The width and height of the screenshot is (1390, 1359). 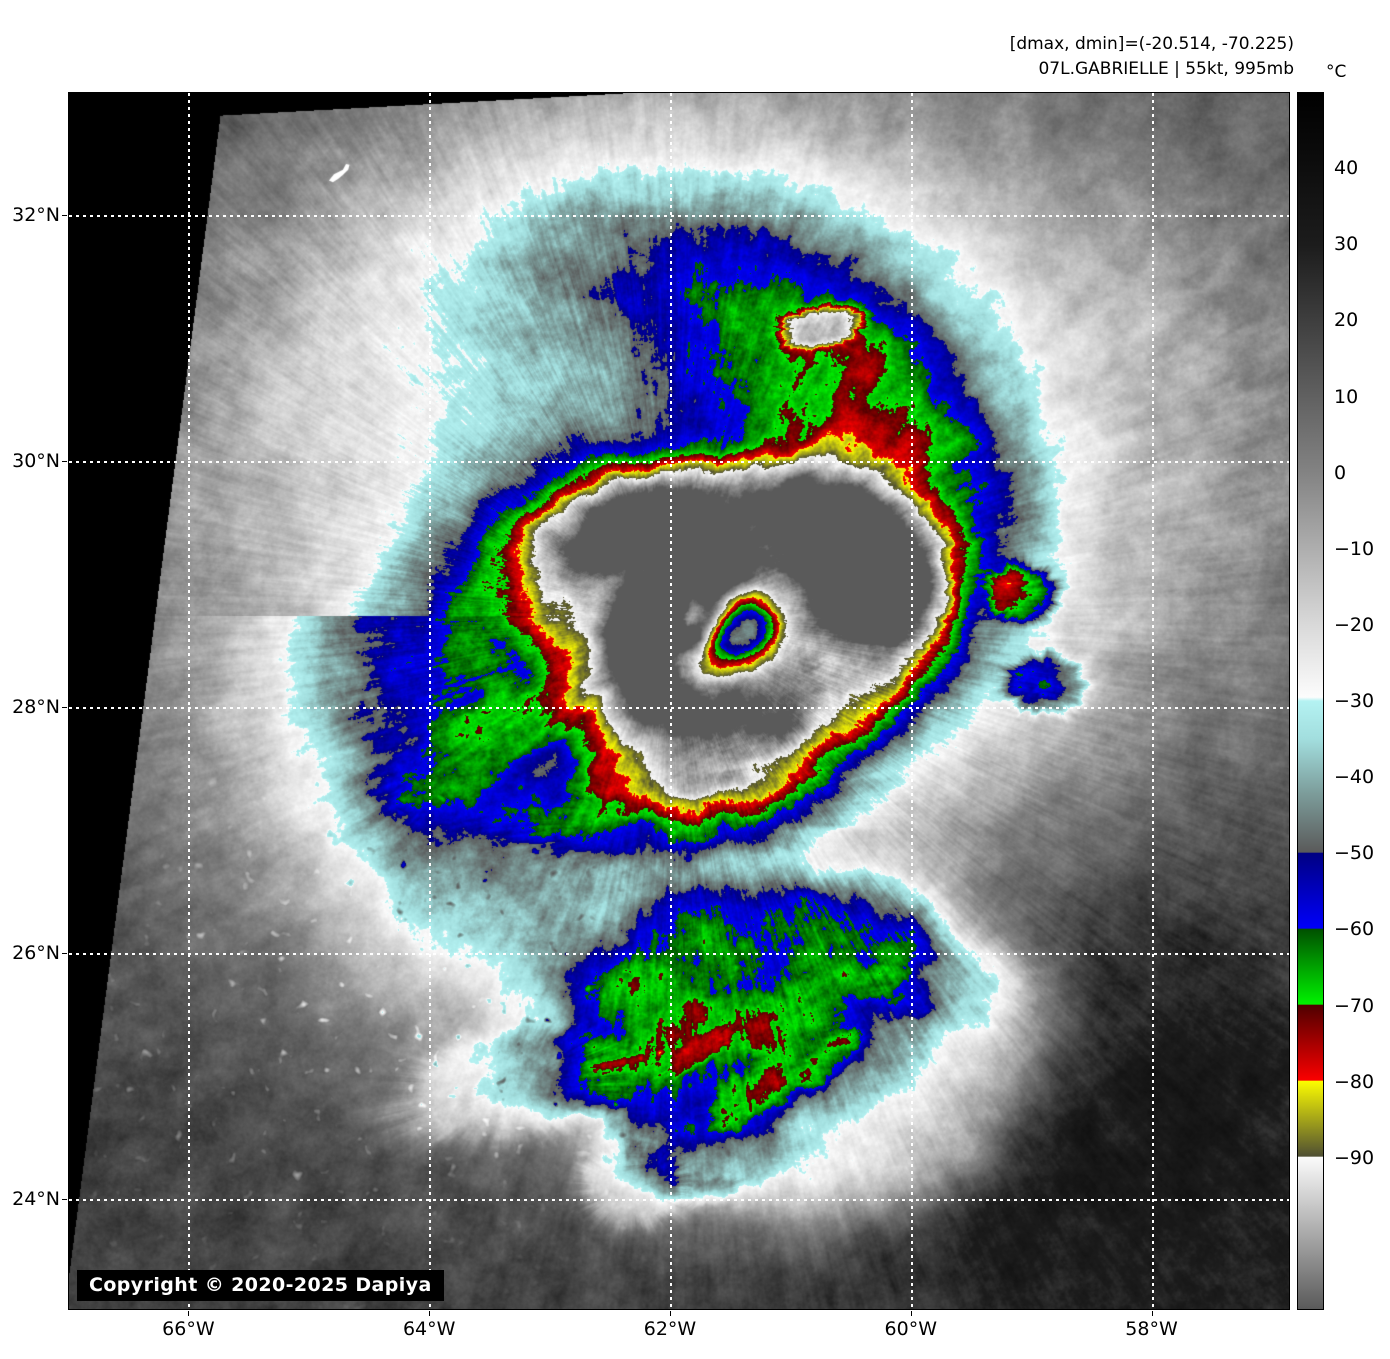 What do you see at coordinates (1354, 929) in the screenshot?
I see `colorbar-tick-label-10: −60` at bounding box center [1354, 929].